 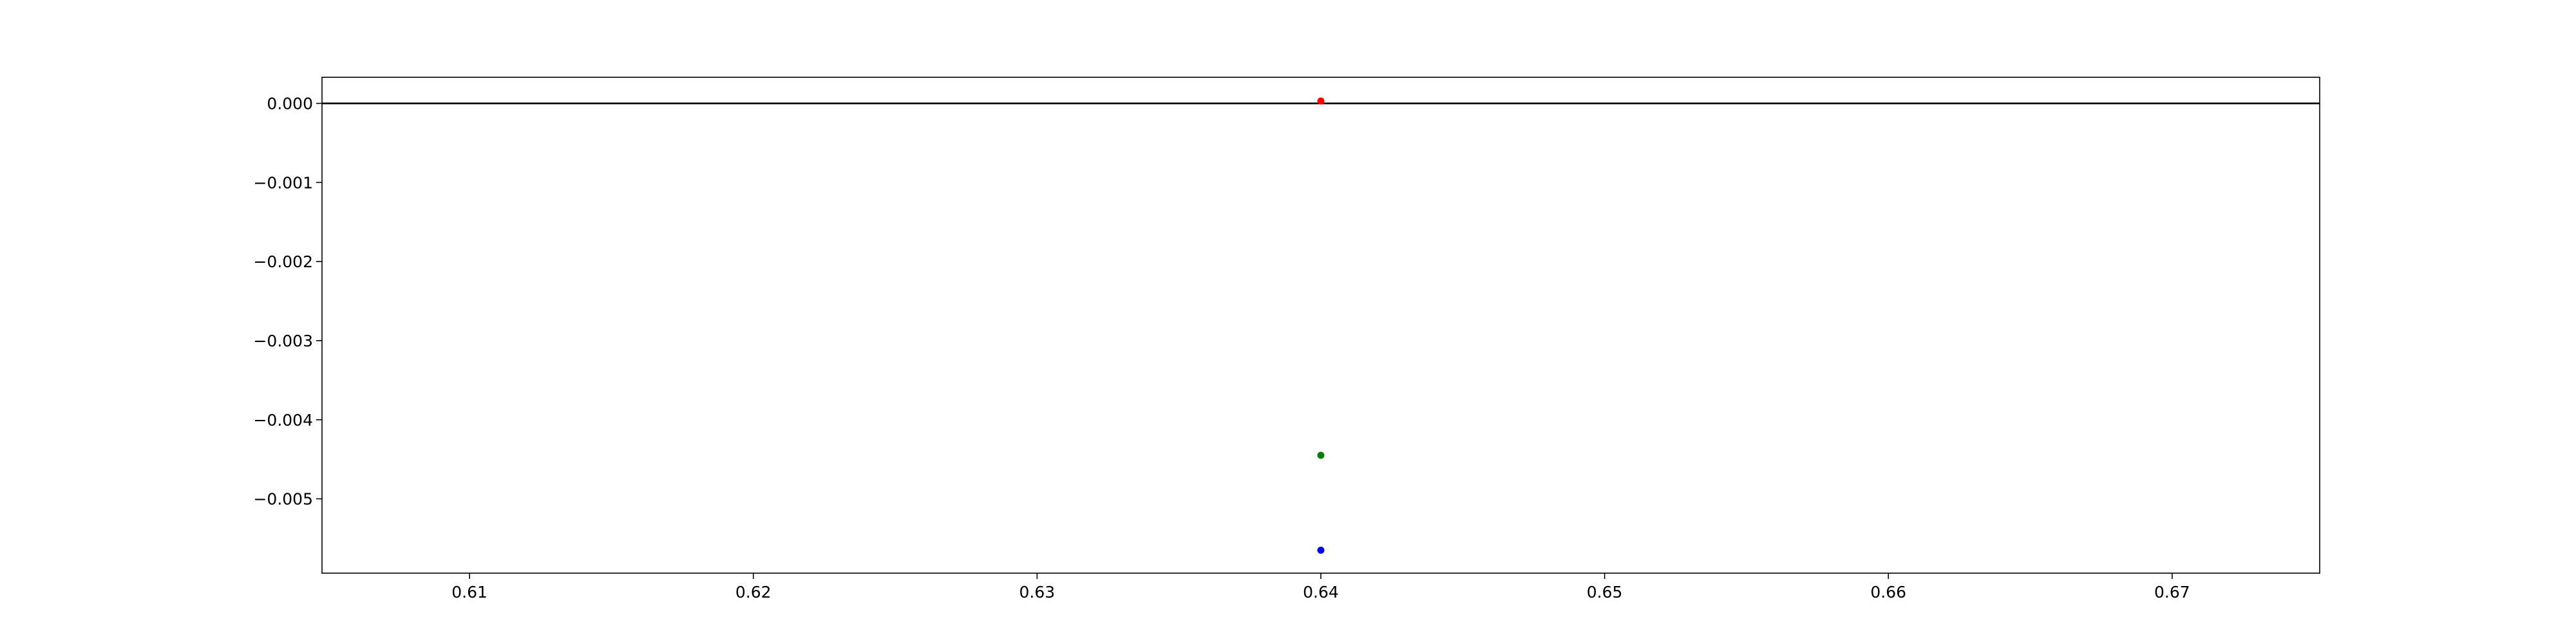 What do you see at coordinates (287, 302) in the screenshot?
I see `y-axis: 0.000 −0.001 −0.002 −0.003 −0.004 −0.005` at bounding box center [287, 302].